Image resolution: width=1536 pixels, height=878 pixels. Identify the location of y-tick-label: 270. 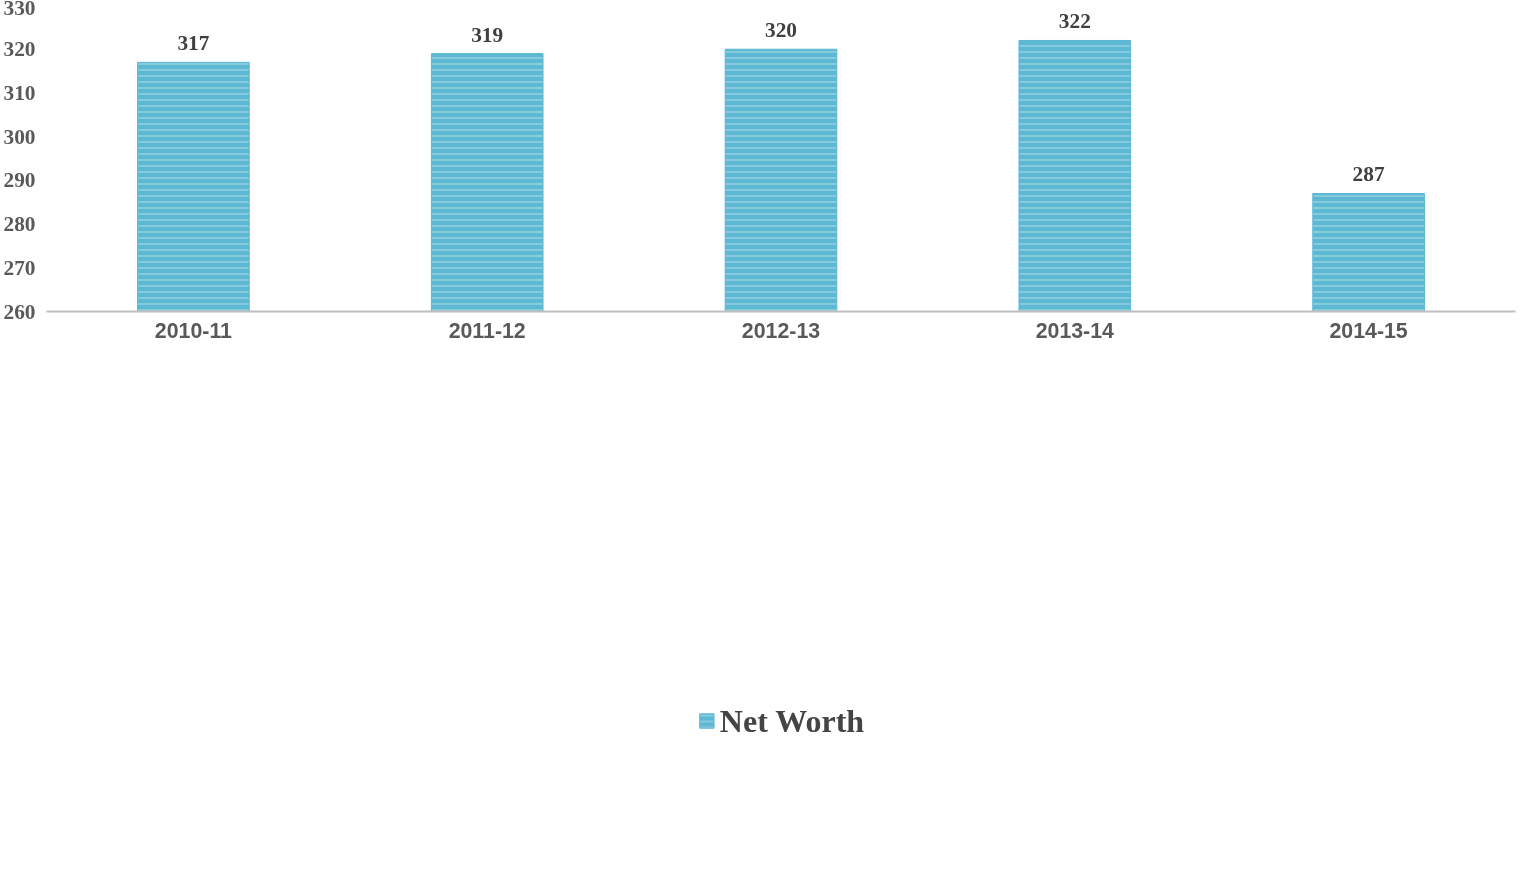
(19, 267).